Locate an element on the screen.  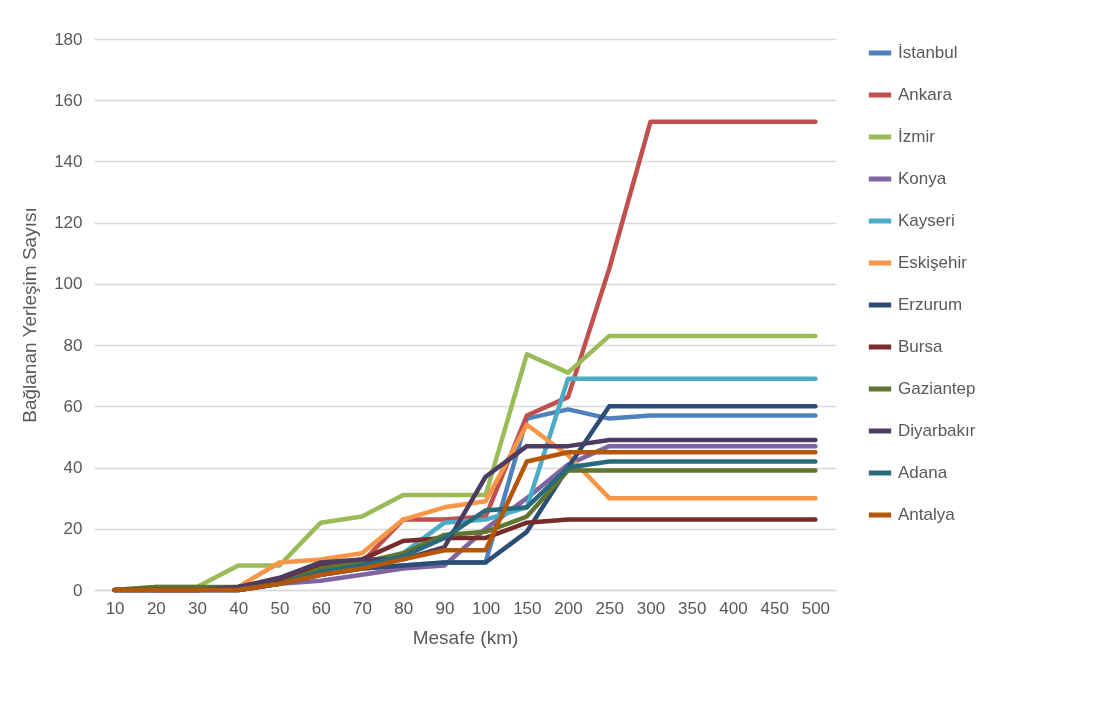
legend-label: Konya is located at coordinates (922, 178).